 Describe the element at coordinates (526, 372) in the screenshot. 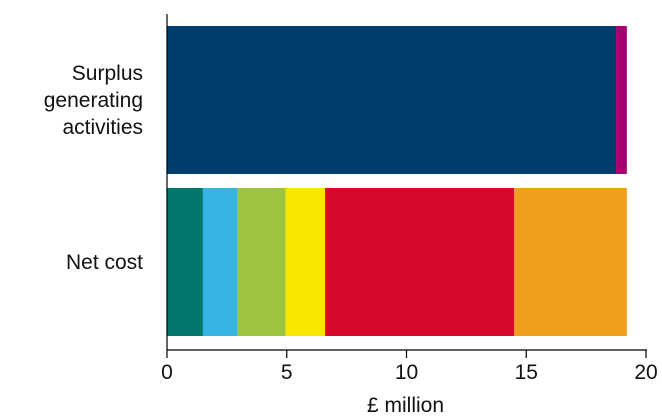

I see `x-tick-label-15: 15` at that location.